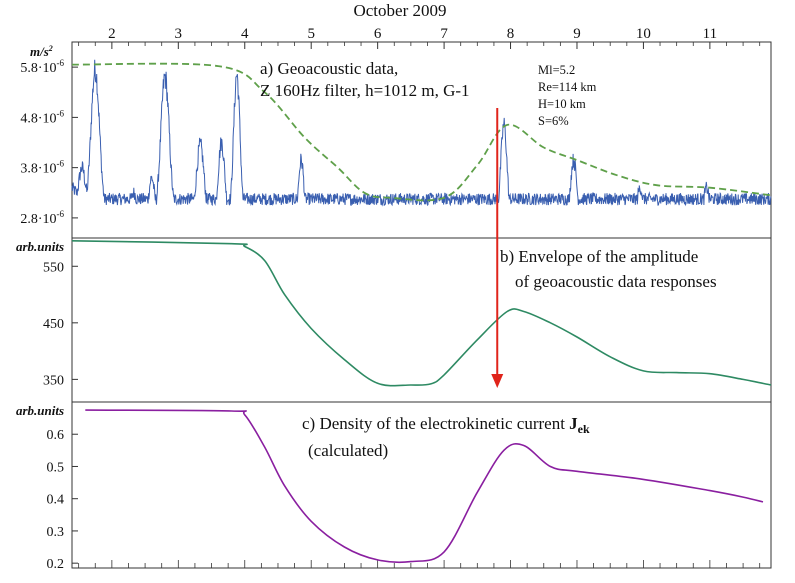 The image size is (795, 583). What do you see at coordinates (444, 34) in the screenshot?
I see `x-day-label: 7` at bounding box center [444, 34].